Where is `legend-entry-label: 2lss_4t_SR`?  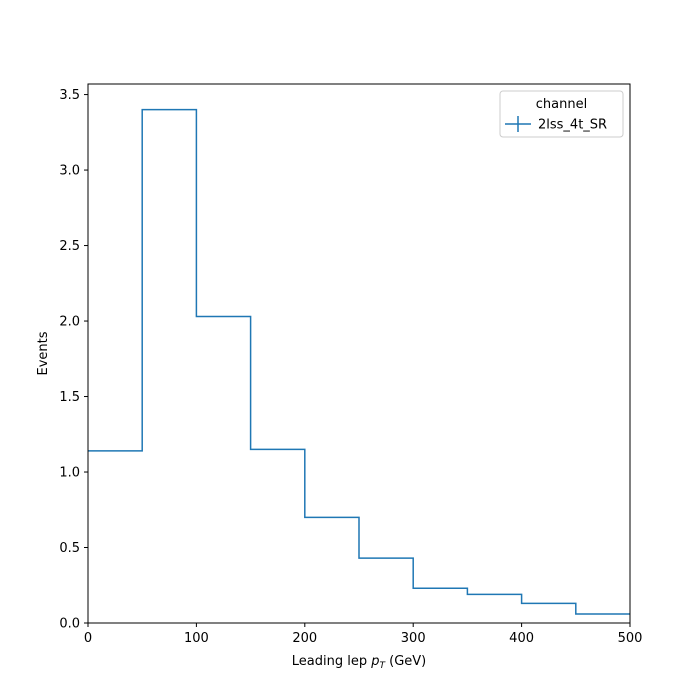
legend-entry-label: 2lss_4t_SR is located at coordinates (572, 125).